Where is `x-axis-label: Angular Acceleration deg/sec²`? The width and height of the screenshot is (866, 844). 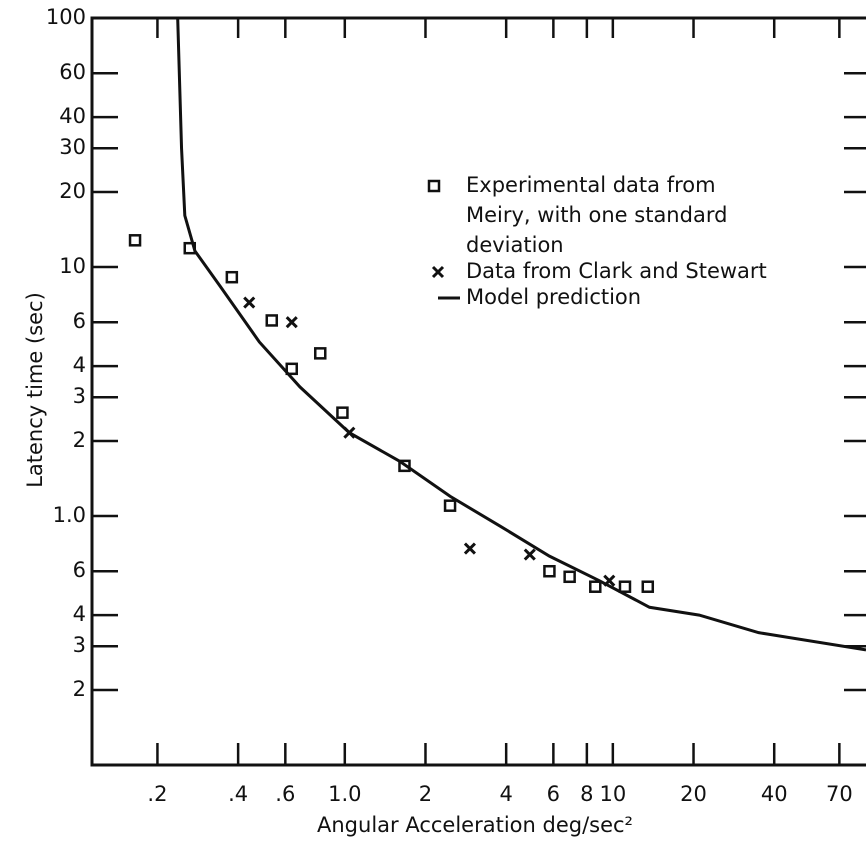
x-axis-label: Angular Acceleration deg/sec² is located at coordinates (475, 825).